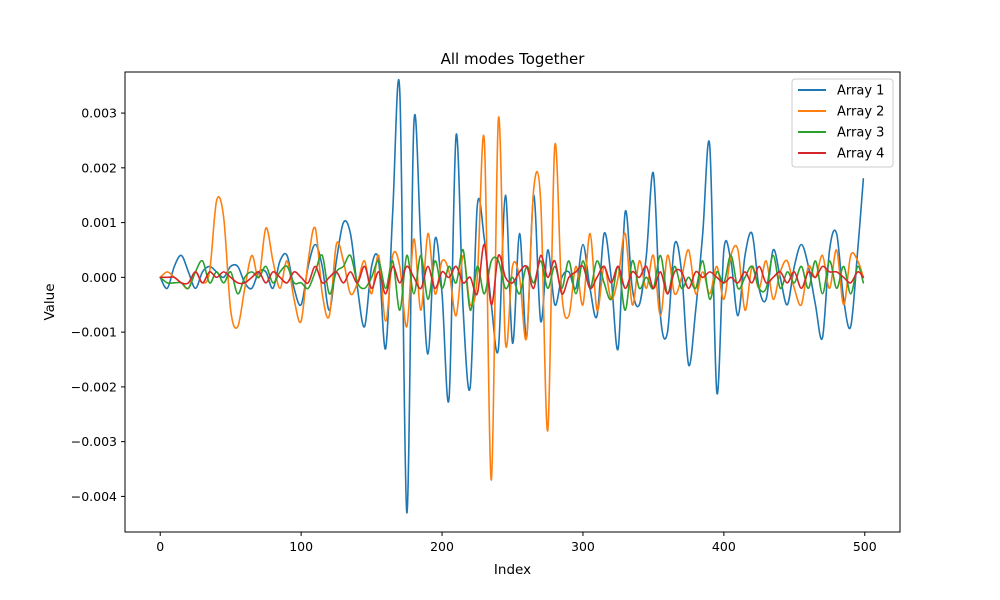 The height and width of the screenshot is (600, 1000). What do you see at coordinates (860, 91) in the screenshot?
I see `legend-label-array-1: Array 1` at bounding box center [860, 91].